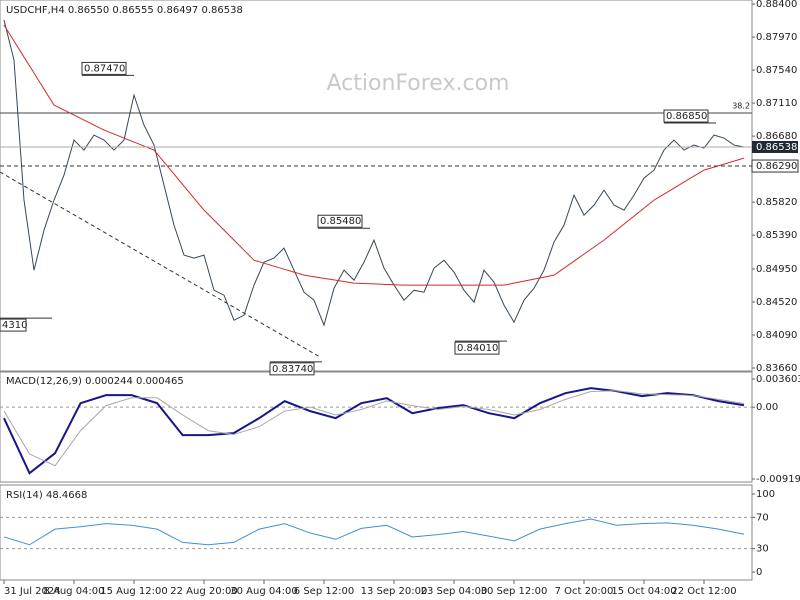 This screenshot has height=600, width=800. Describe the element at coordinates (203, 591) in the screenshot. I see `x-tick-label: 22 Aug 20:00` at that location.